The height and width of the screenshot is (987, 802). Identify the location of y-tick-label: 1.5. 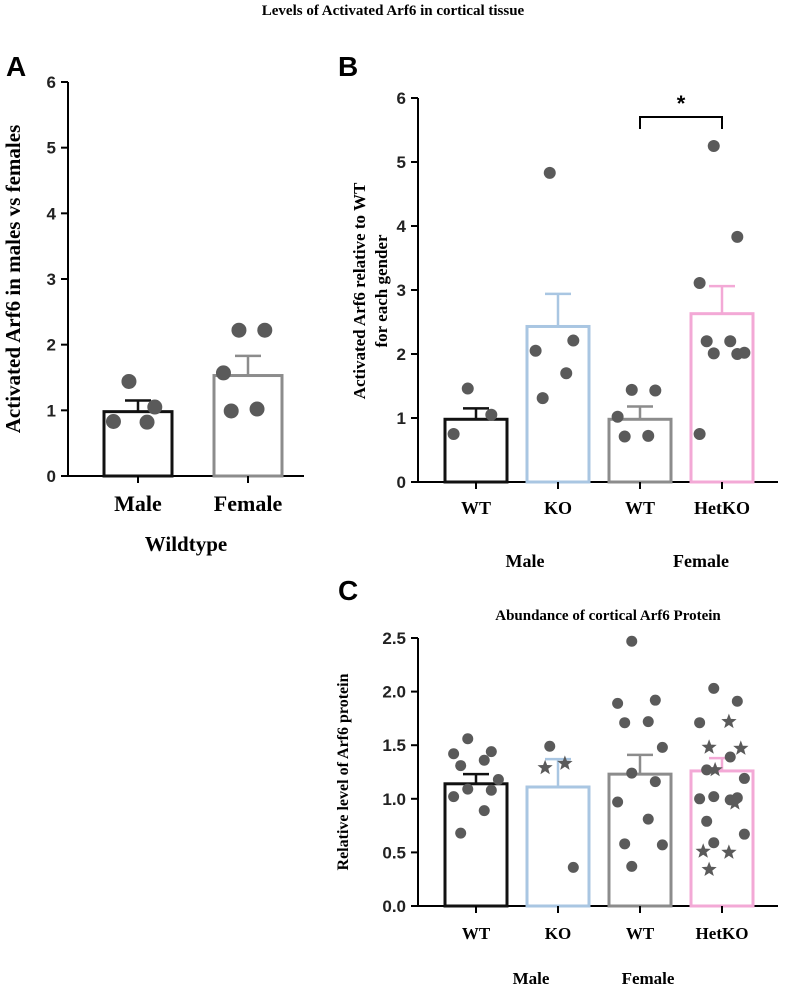
(394, 745).